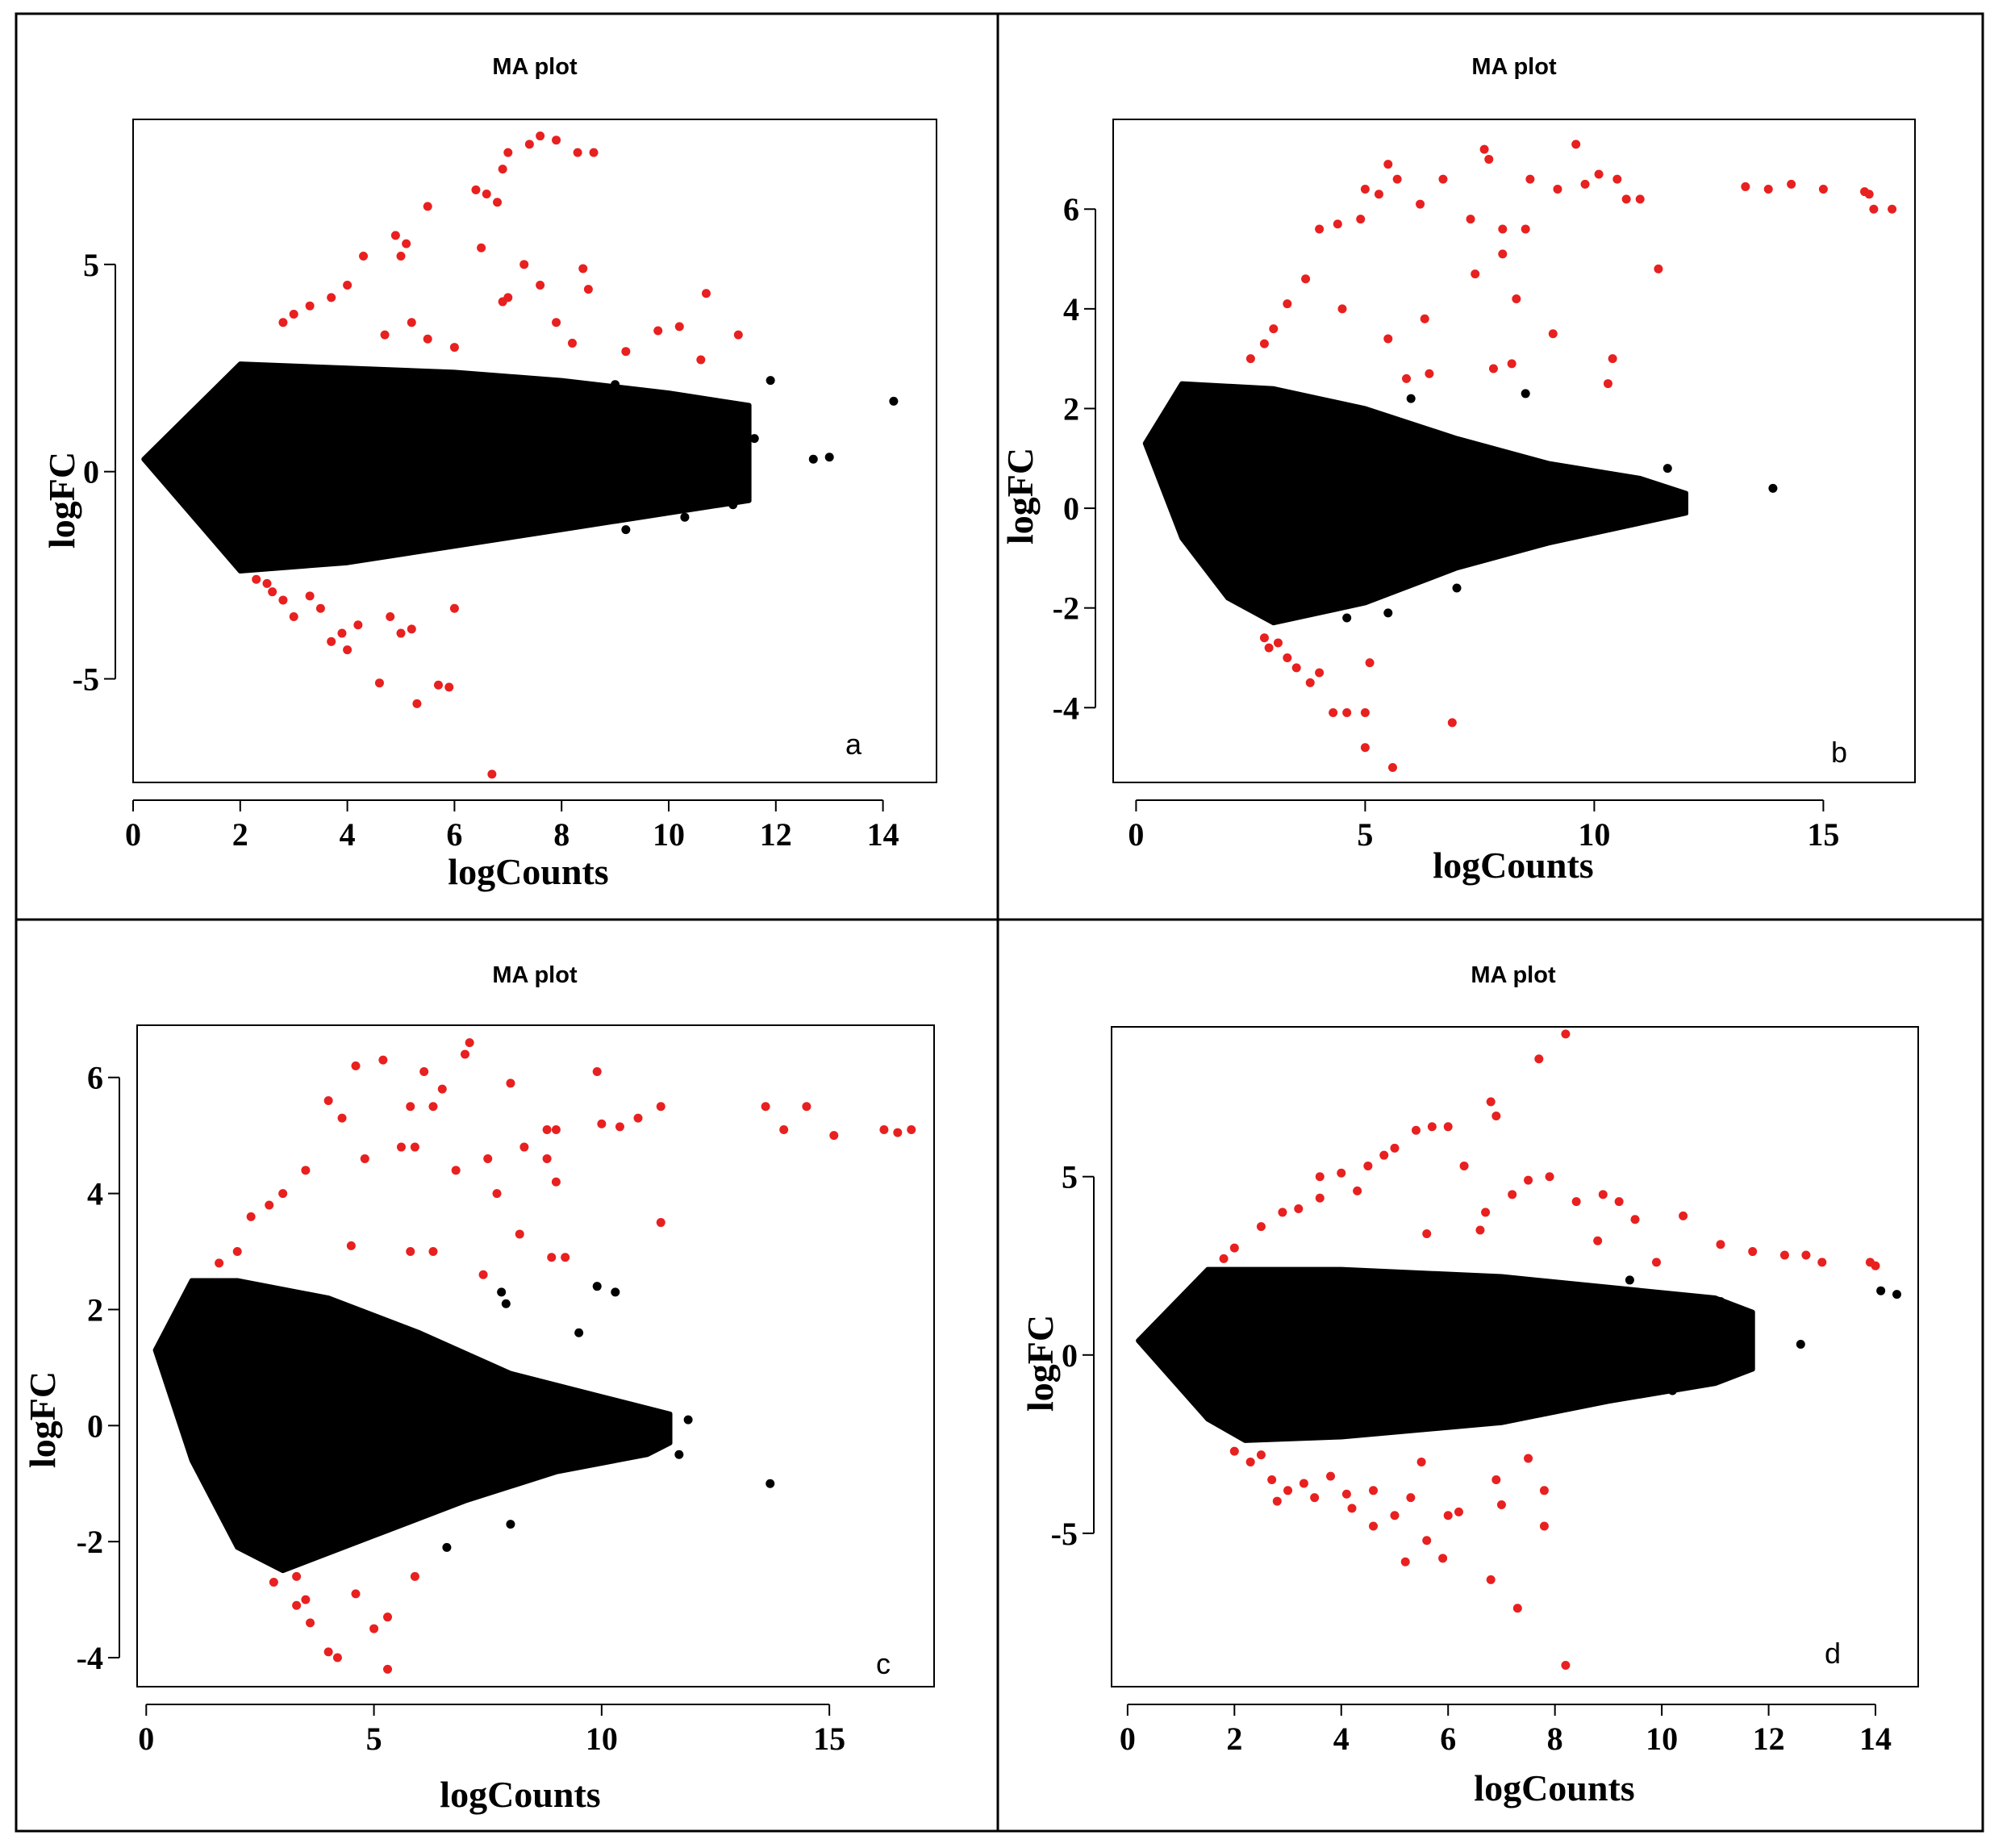 The image size is (1990, 1848). What do you see at coordinates (1066, 608) in the screenshot?
I see `y-tick-label: -2` at bounding box center [1066, 608].